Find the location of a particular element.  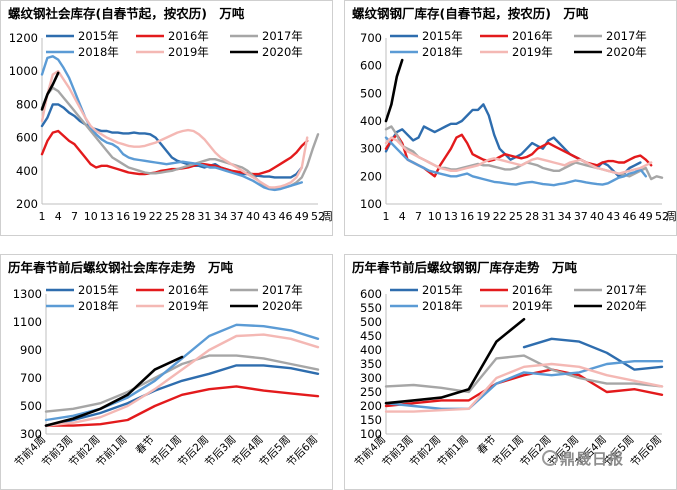

y-tick-label: 1200 is located at coordinates (23, 38).